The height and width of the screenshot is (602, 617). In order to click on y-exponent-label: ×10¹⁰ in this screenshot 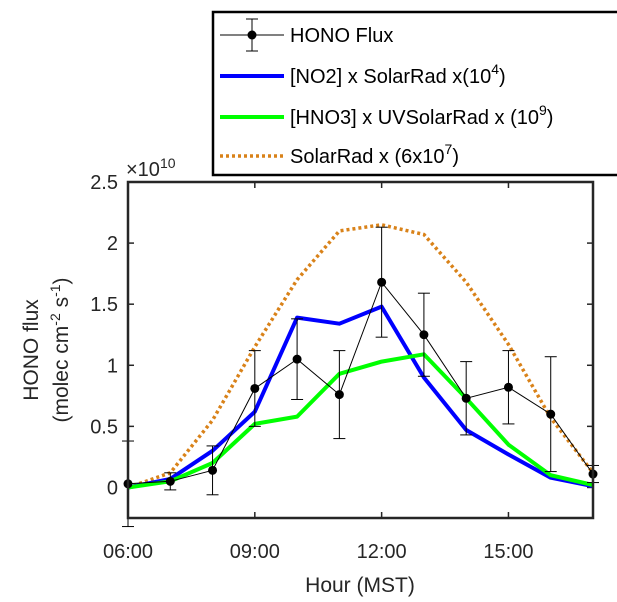, I will do `click(151, 168)`.